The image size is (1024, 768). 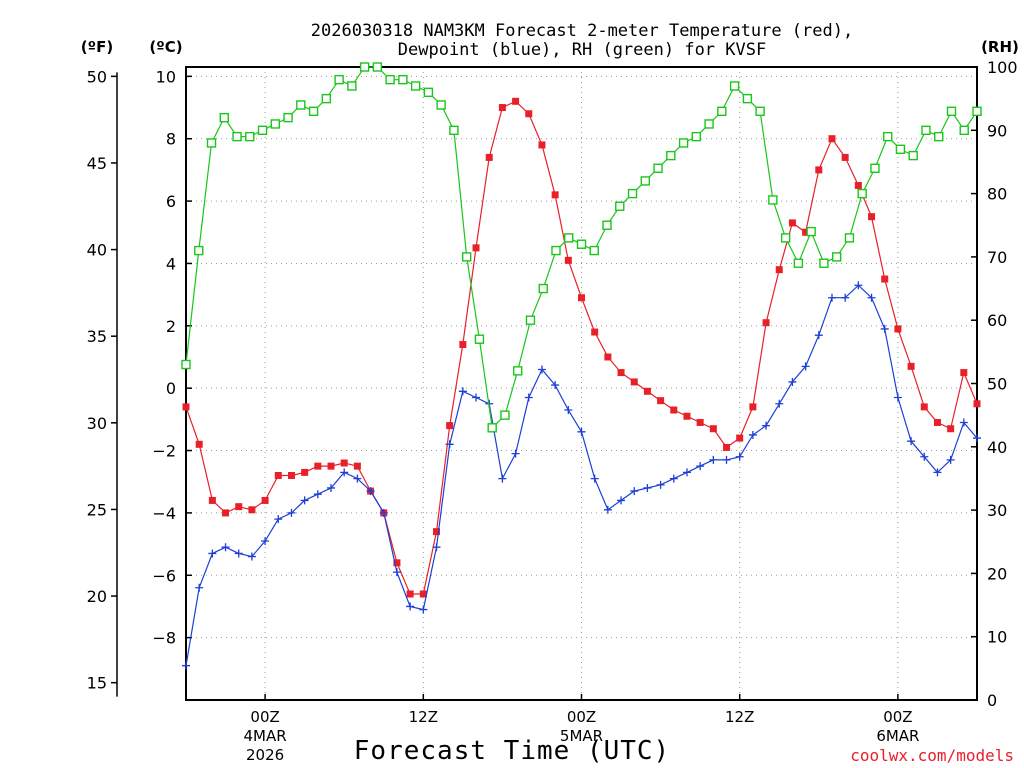 I want to click on celsius-tick-label: 8, so click(x=171, y=139).